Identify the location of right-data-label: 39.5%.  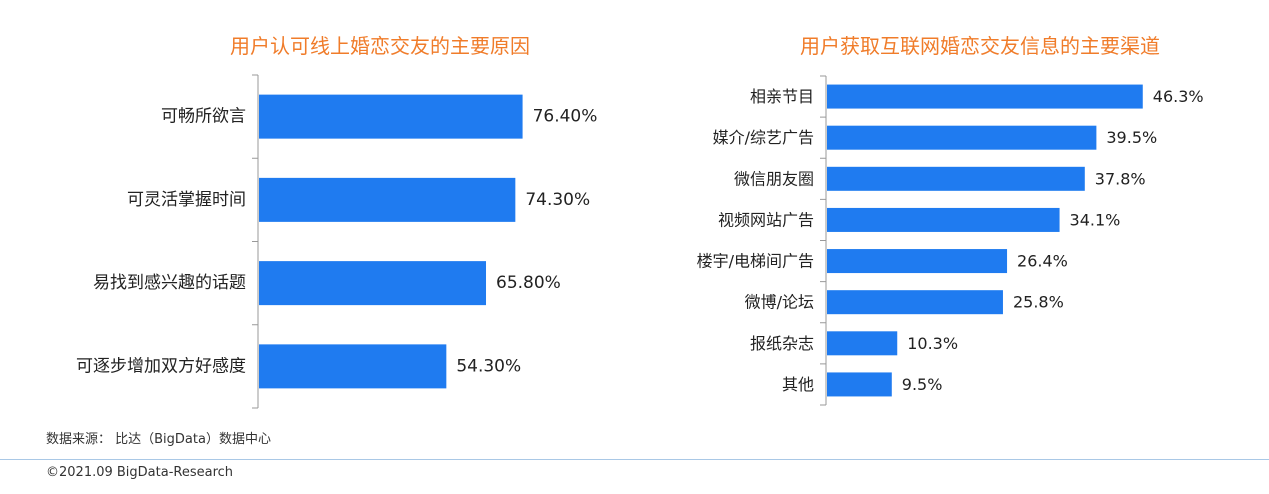
(1131, 137).